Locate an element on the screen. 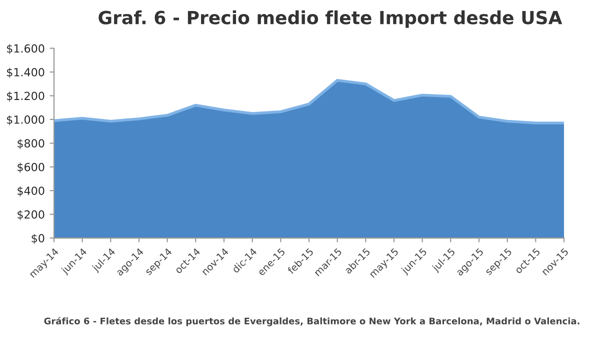  y-tick-label: $400 is located at coordinates (31, 191).